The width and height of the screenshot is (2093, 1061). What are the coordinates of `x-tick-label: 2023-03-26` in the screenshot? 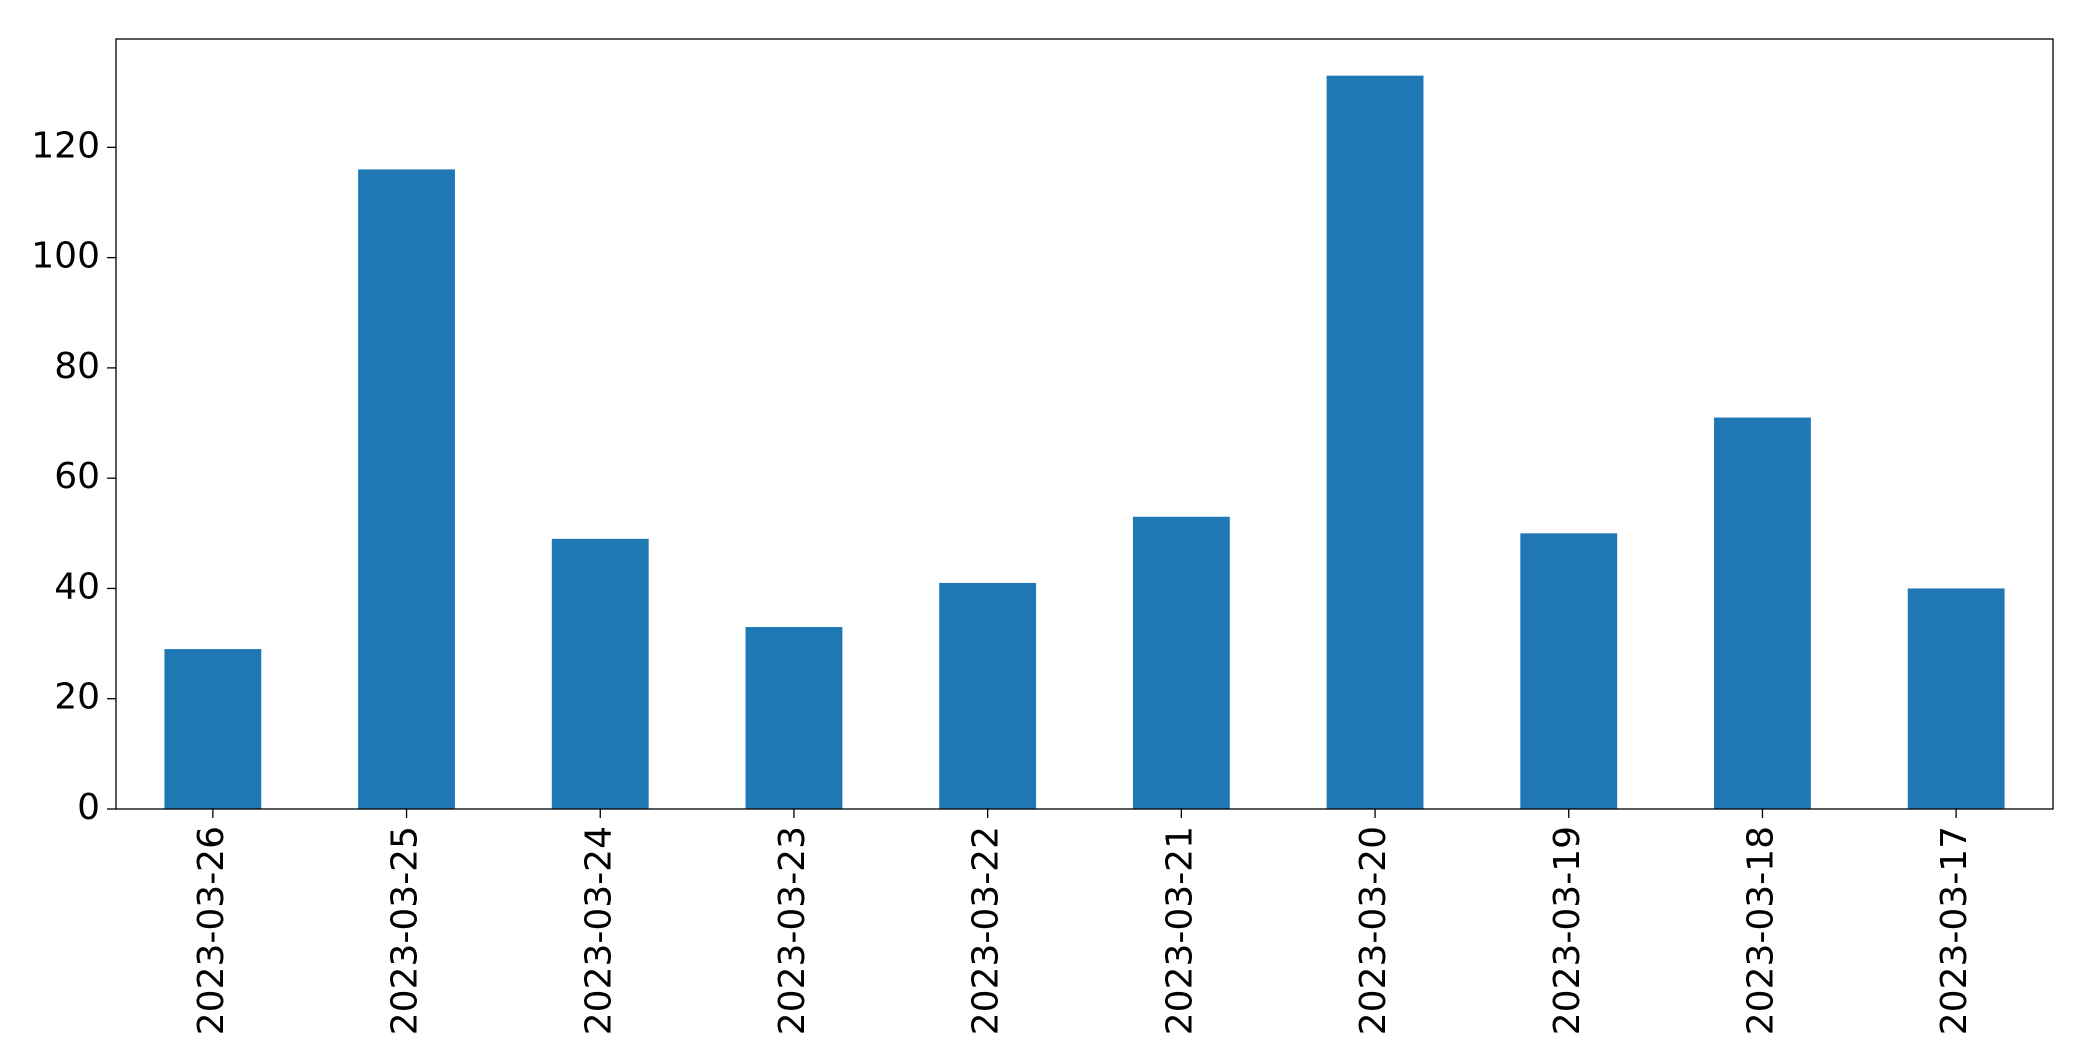 It's located at (211, 930).